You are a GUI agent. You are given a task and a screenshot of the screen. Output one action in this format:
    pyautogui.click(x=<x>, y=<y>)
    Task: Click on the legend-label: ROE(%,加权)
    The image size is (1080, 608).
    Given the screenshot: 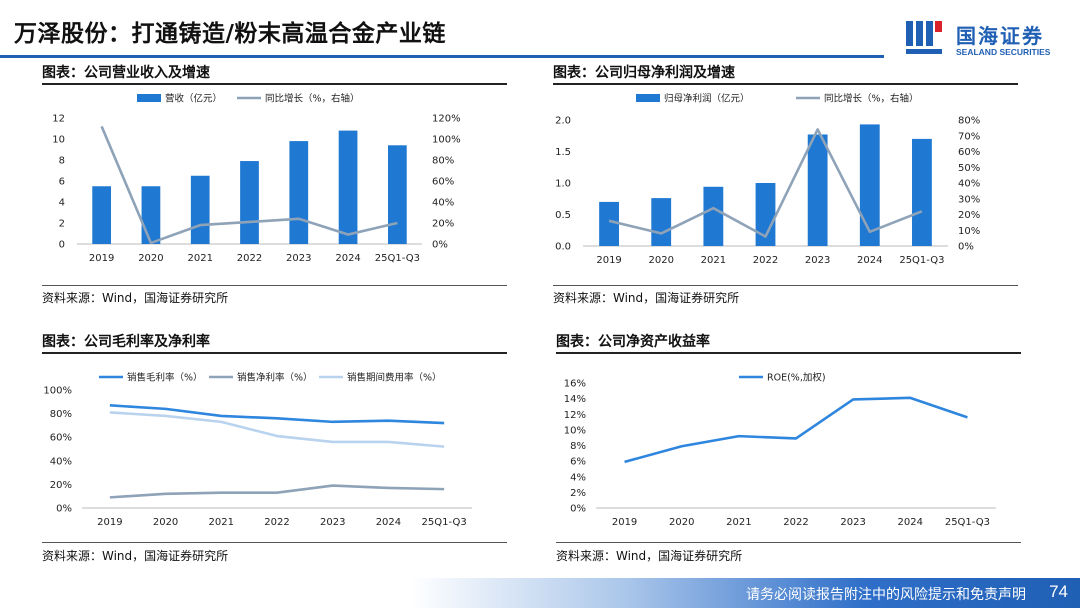 What is the action you would take?
    pyautogui.click(x=796, y=378)
    